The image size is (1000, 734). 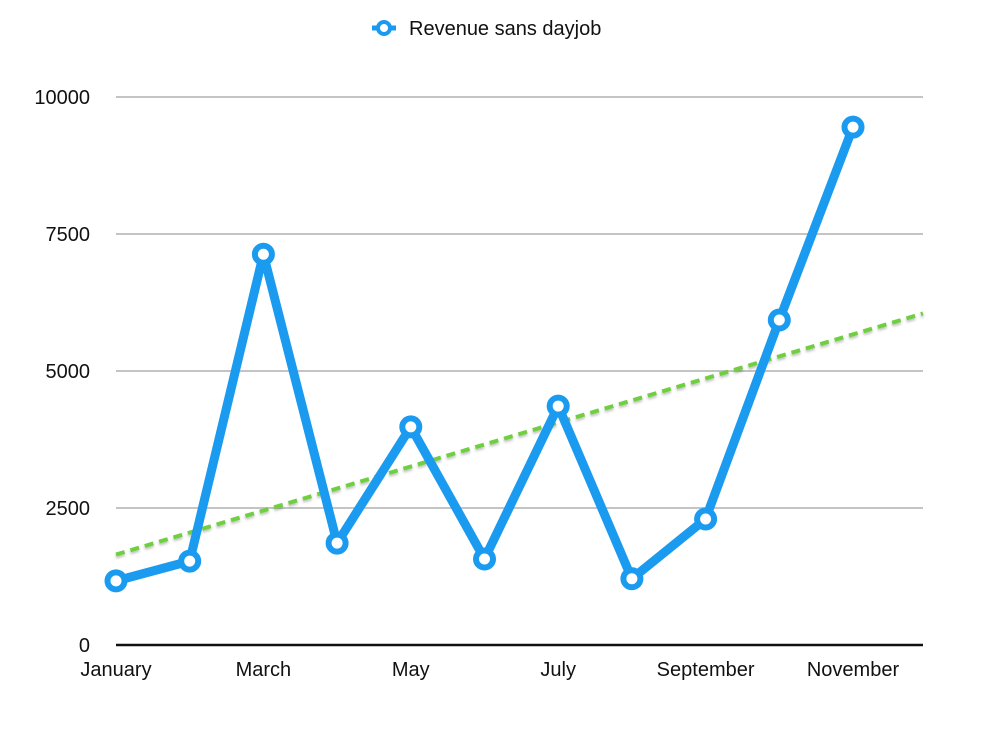 I want to click on y-axis-ticks: 0 2500 5000 7500 10000, so click(x=62, y=372).